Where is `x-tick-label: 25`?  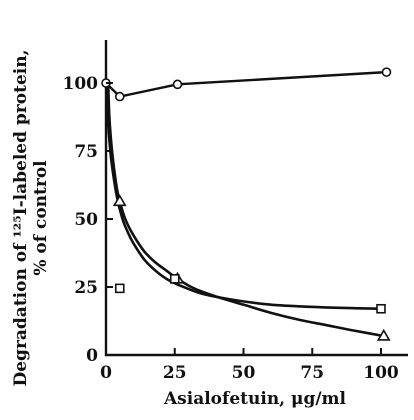
x-tick-label: 25 is located at coordinates (175, 373).